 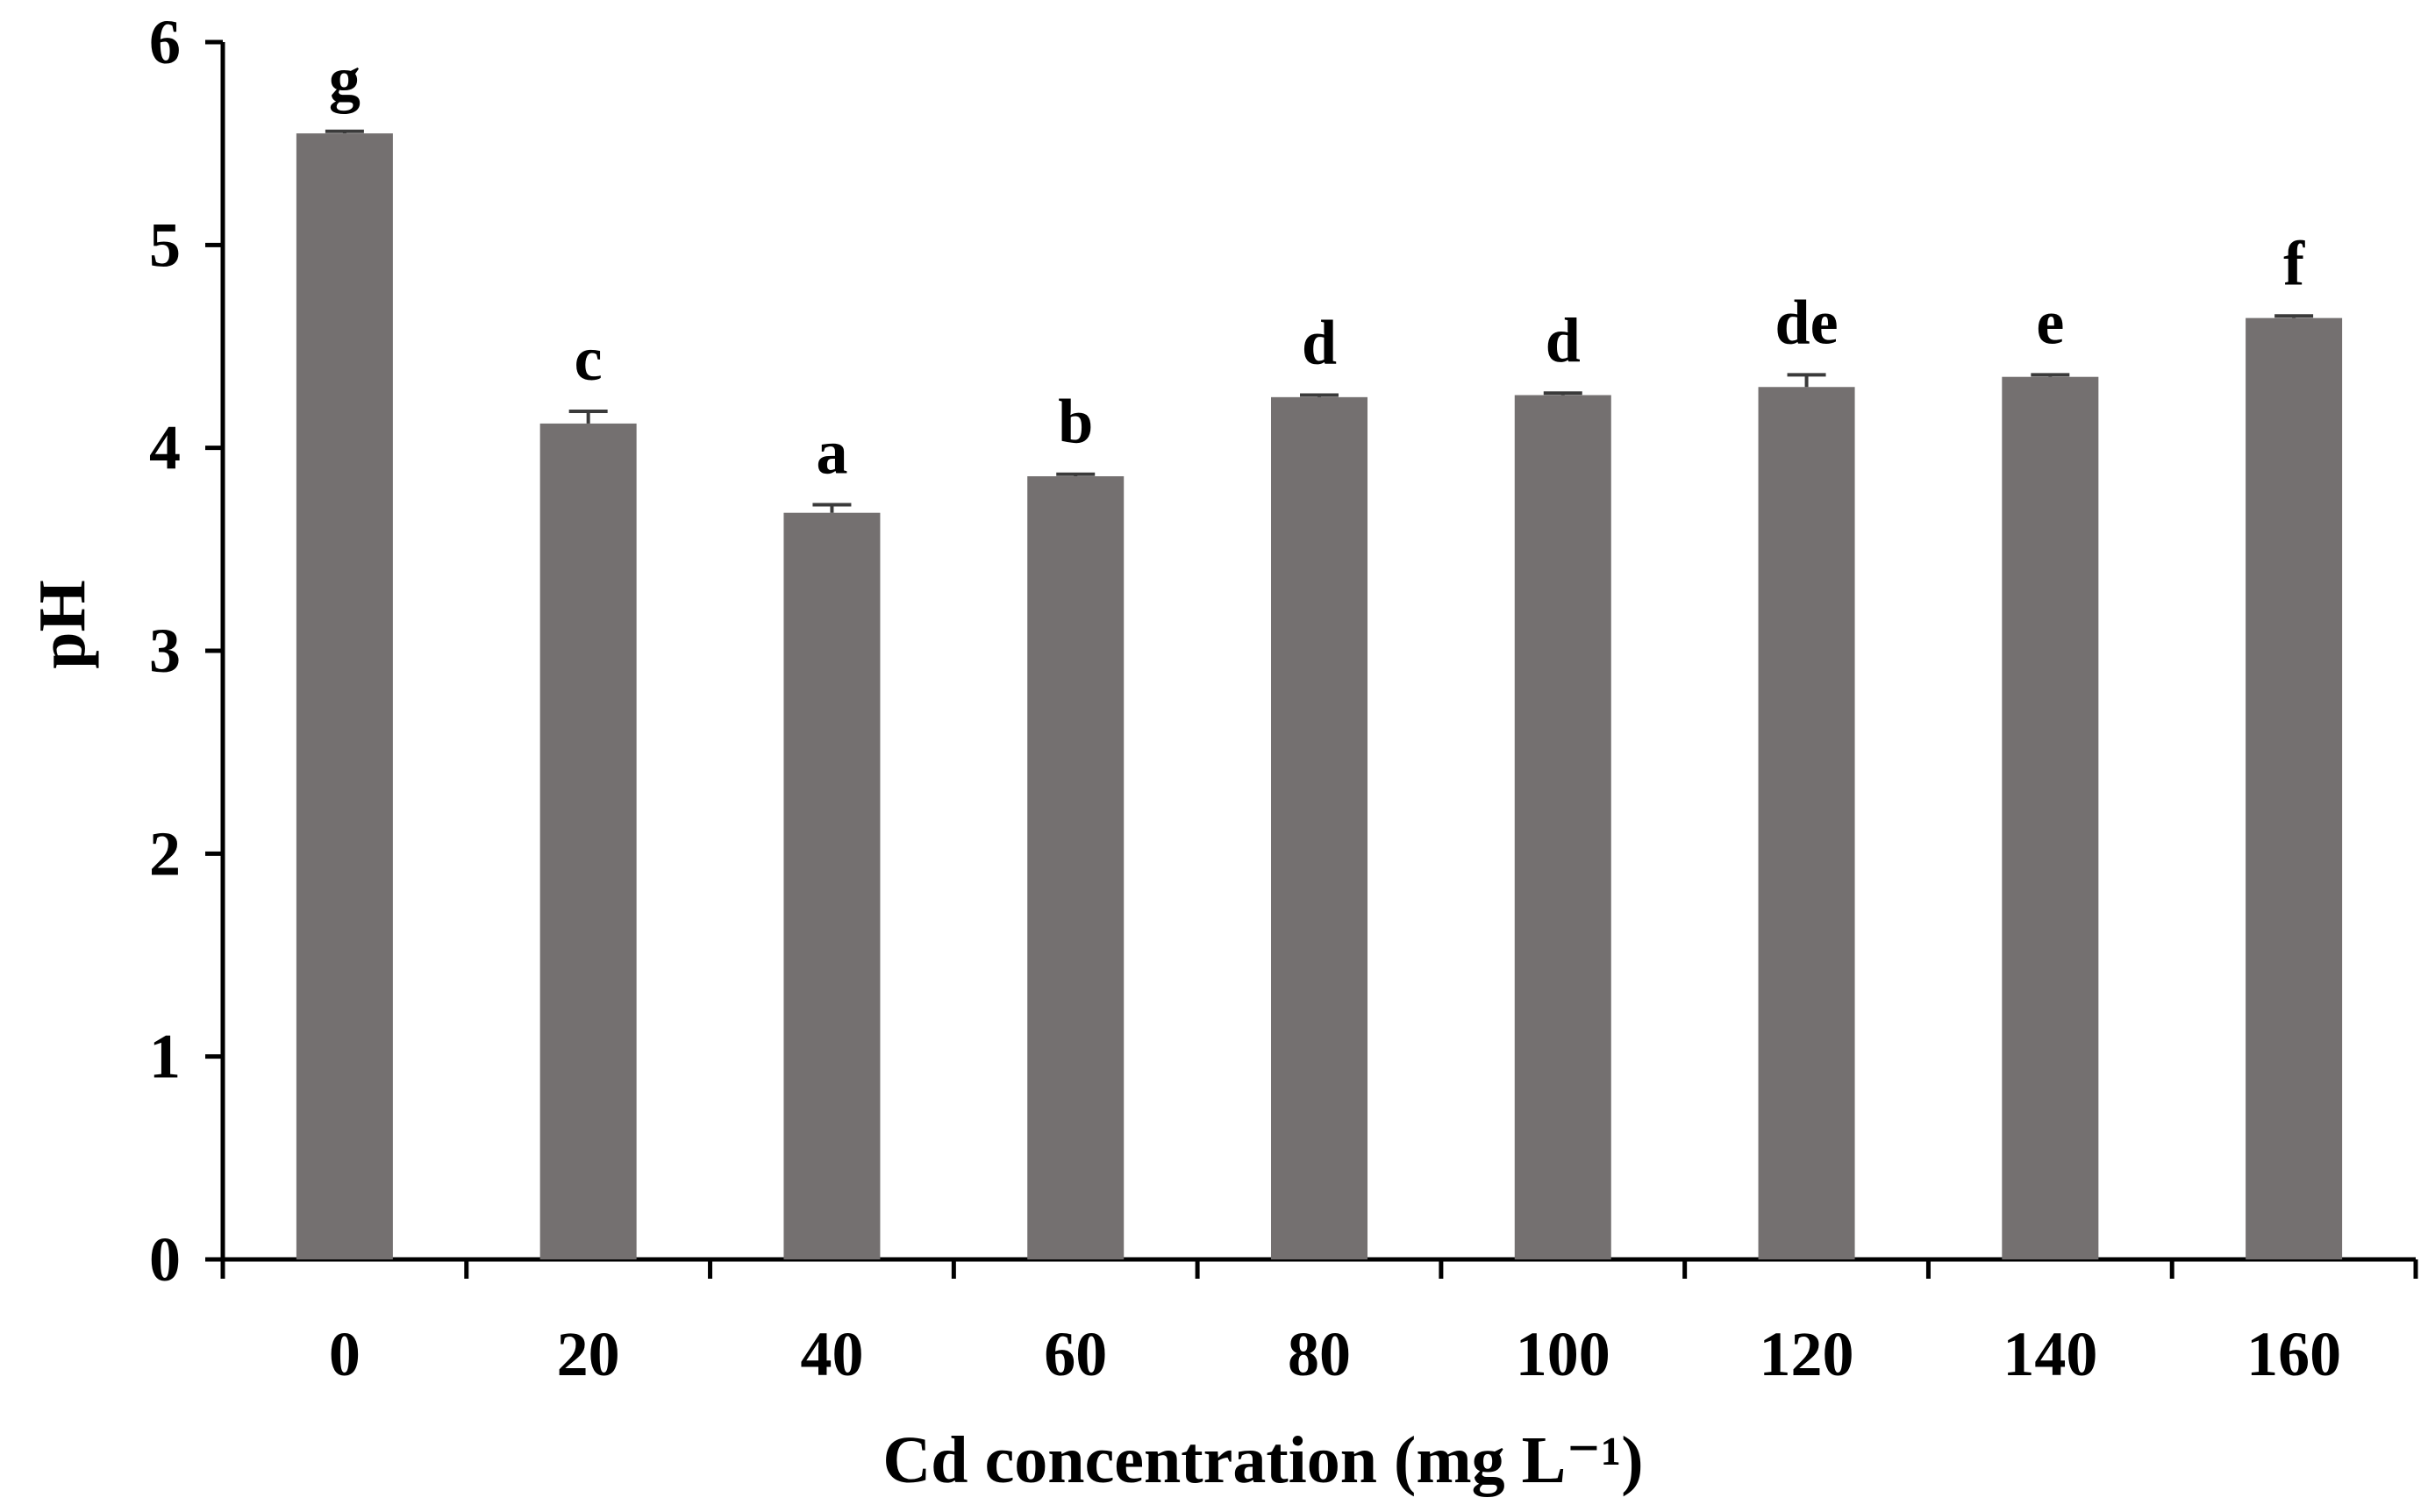 I want to click on y-tick-label: 3, so click(x=165, y=651).